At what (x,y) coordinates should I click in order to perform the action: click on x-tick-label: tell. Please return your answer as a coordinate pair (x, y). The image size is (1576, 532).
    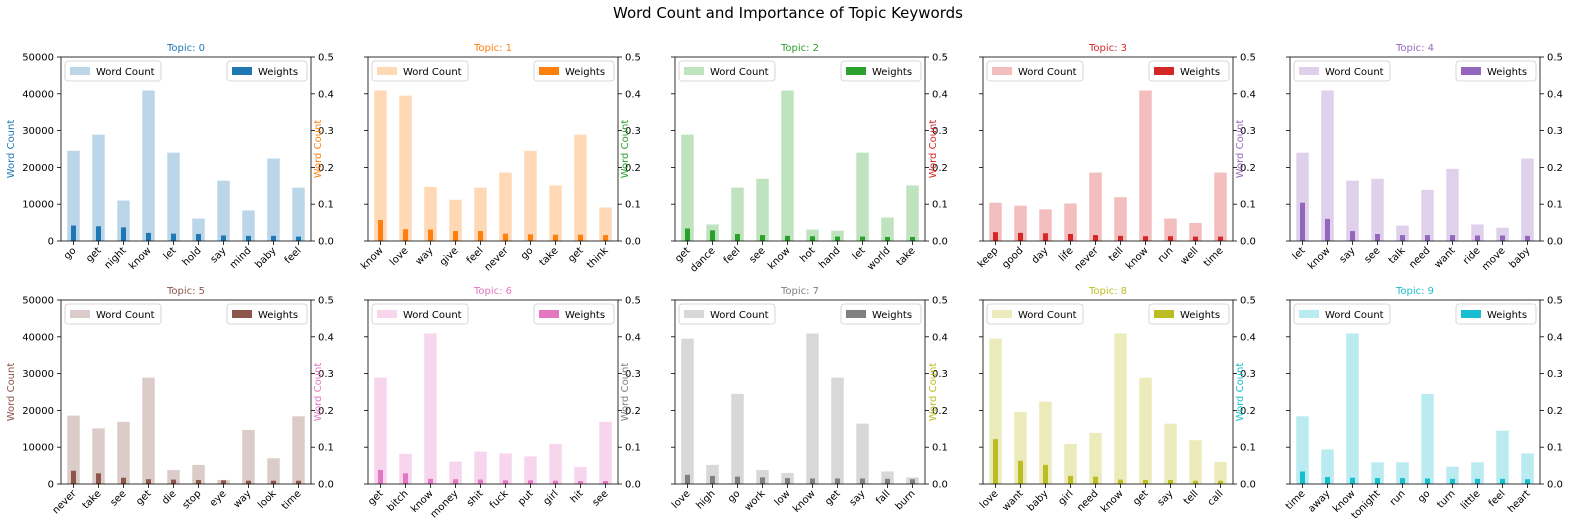
    Looking at the image, I should click on (1191, 497).